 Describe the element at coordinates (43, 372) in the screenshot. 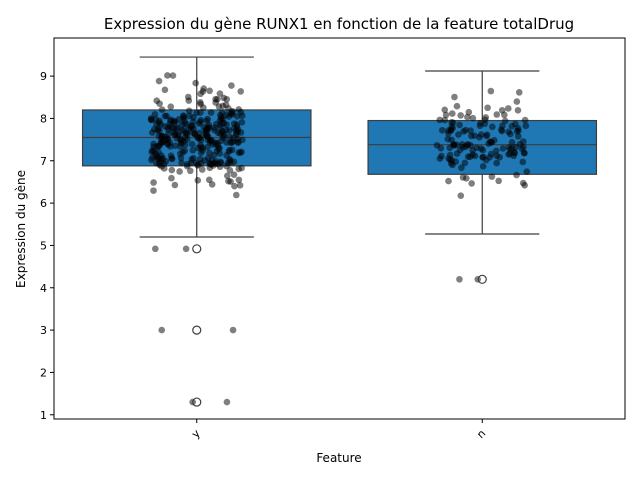

I see `y-tick-label: 2` at that location.